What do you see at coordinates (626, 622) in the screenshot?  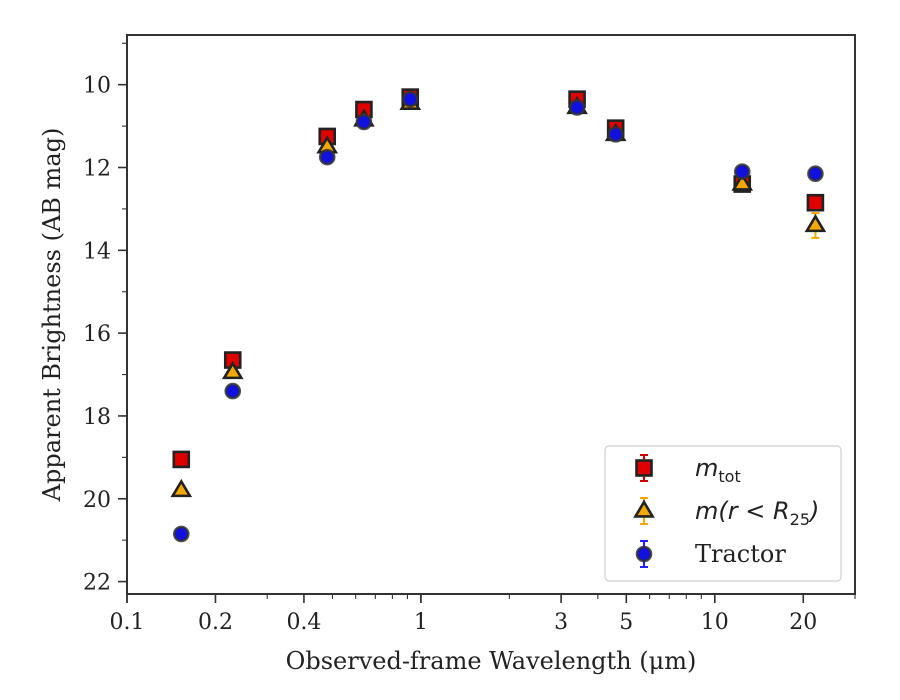 I see `x-tick-label: 5` at bounding box center [626, 622].